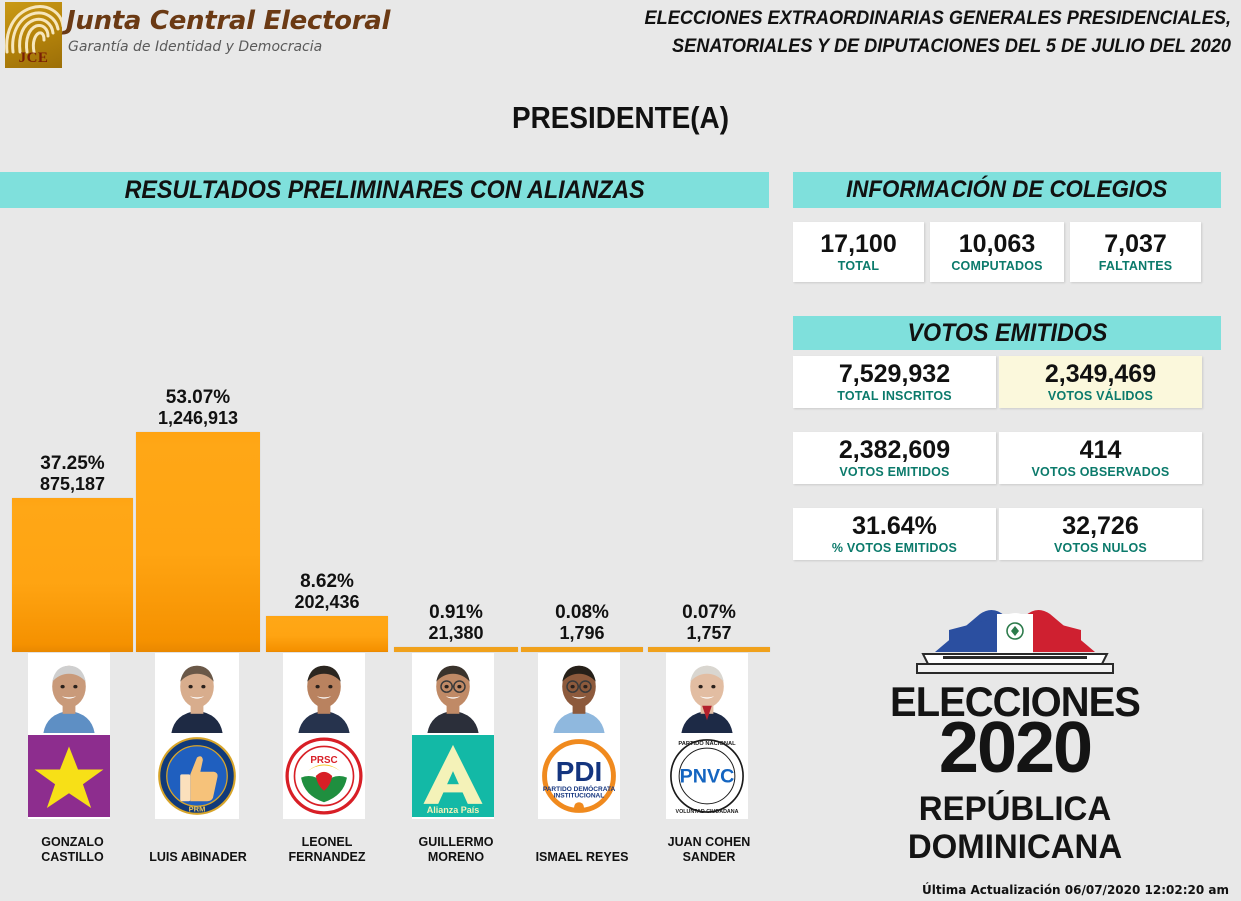 This screenshot has width=1241, height=901. What do you see at coordinates (1100, 526) in the screenshot?
I see `stat-value: 32,726` at bounding box center [1100, 526].